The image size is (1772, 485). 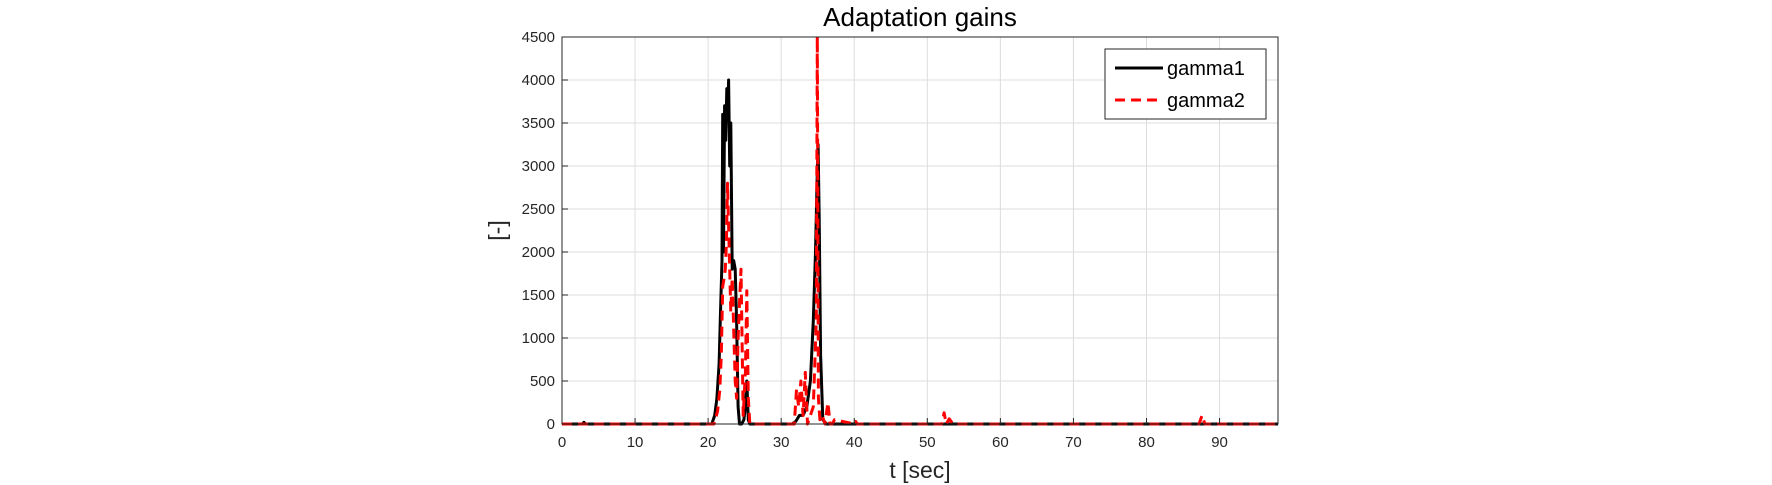 What do you see at coordinates (538, 37) in the screenshot?
I see `y-tick-label: 4500` at bounding box center [538, 37].